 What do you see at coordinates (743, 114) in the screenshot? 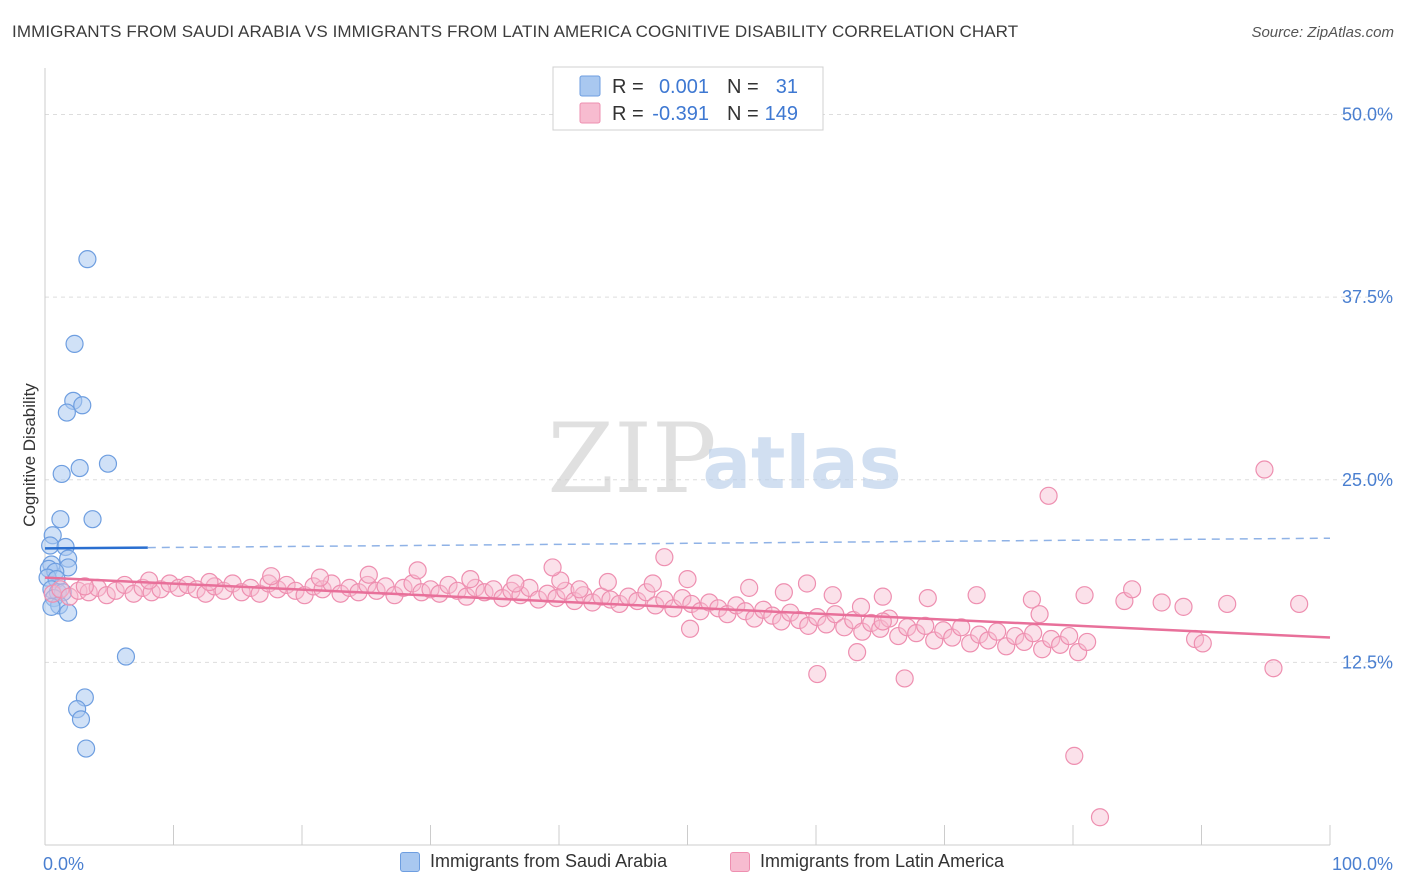
I see `legend-n-label-2: N =` at bounding box center [743, 114].